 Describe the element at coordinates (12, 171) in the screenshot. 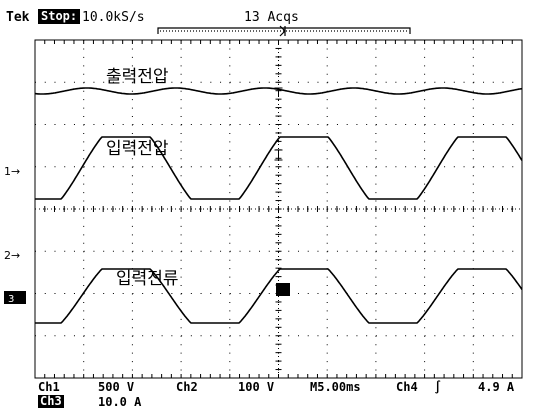

I see `ch1-marker: 1→` at that location.